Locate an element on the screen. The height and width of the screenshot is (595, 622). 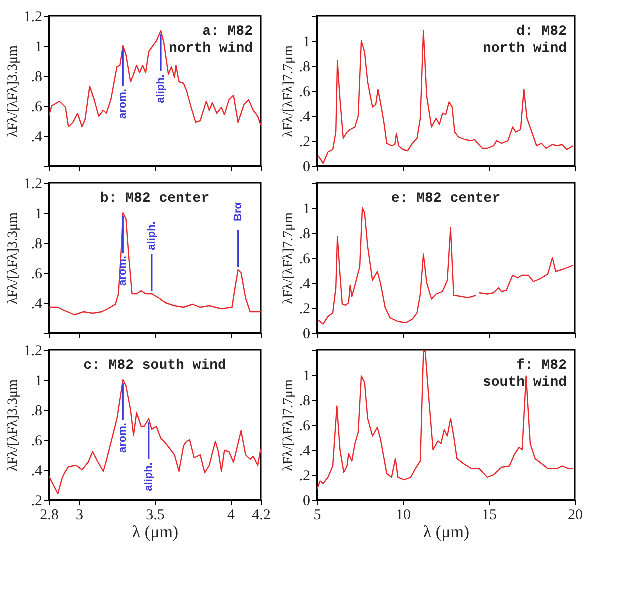
text: e: M82 center is located at coordinates (446, 199).